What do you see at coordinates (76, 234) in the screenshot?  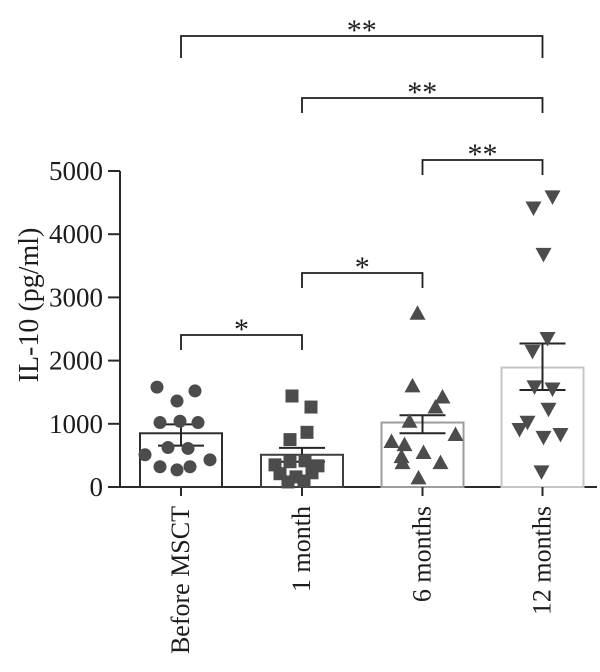 I see `y-tick-label: 4000` at bounding box center [76, 234].